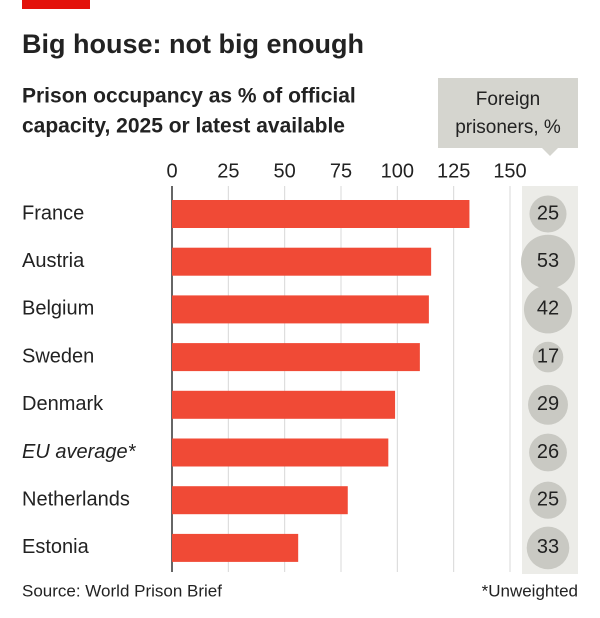 The width and height of the screenshot is (600, 618). What do you see at coordinates (53, 213) in the screenshot?
I see `category-label: France` at bounding box center [53, 213].